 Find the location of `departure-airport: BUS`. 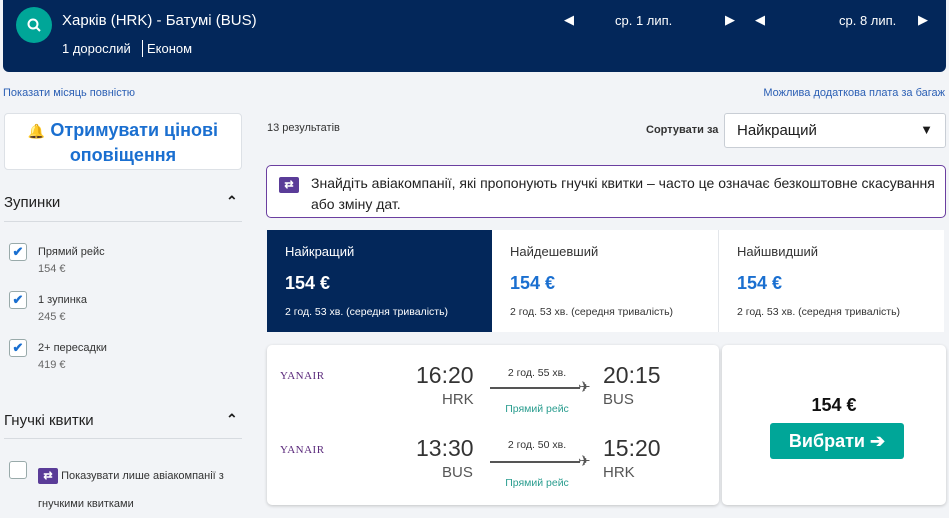

departure-airport: BUS is located at coordinates (457, 472).